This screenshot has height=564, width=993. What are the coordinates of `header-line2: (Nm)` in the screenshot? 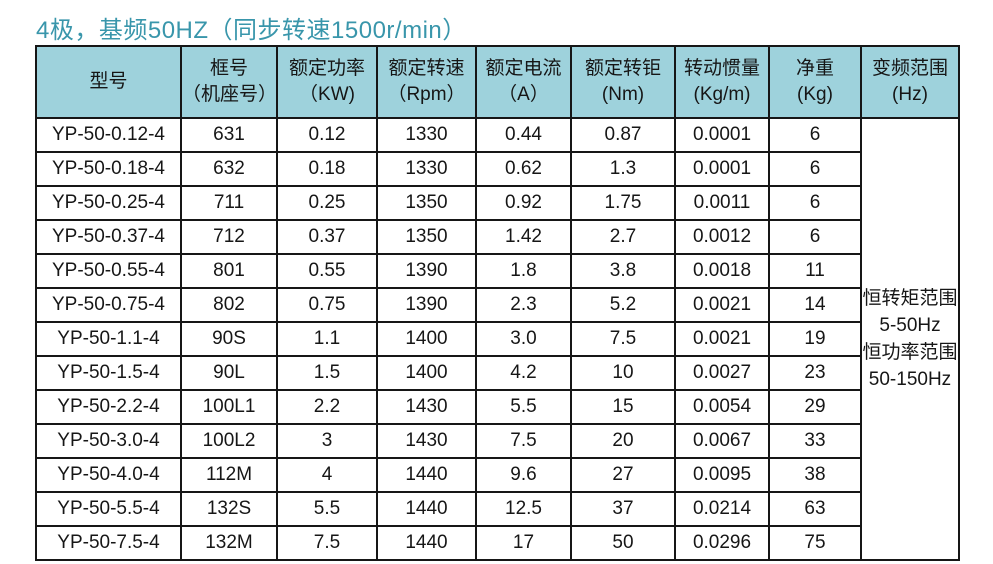 It's located at (623, 94).